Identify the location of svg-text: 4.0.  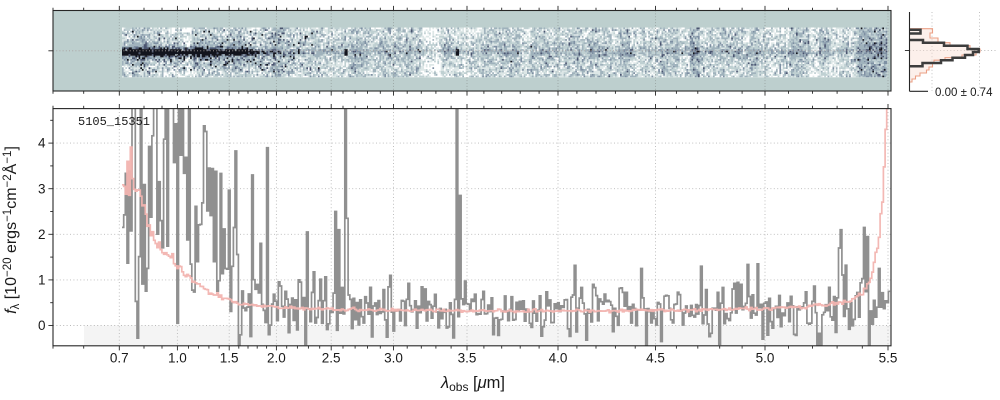
(558, 358).